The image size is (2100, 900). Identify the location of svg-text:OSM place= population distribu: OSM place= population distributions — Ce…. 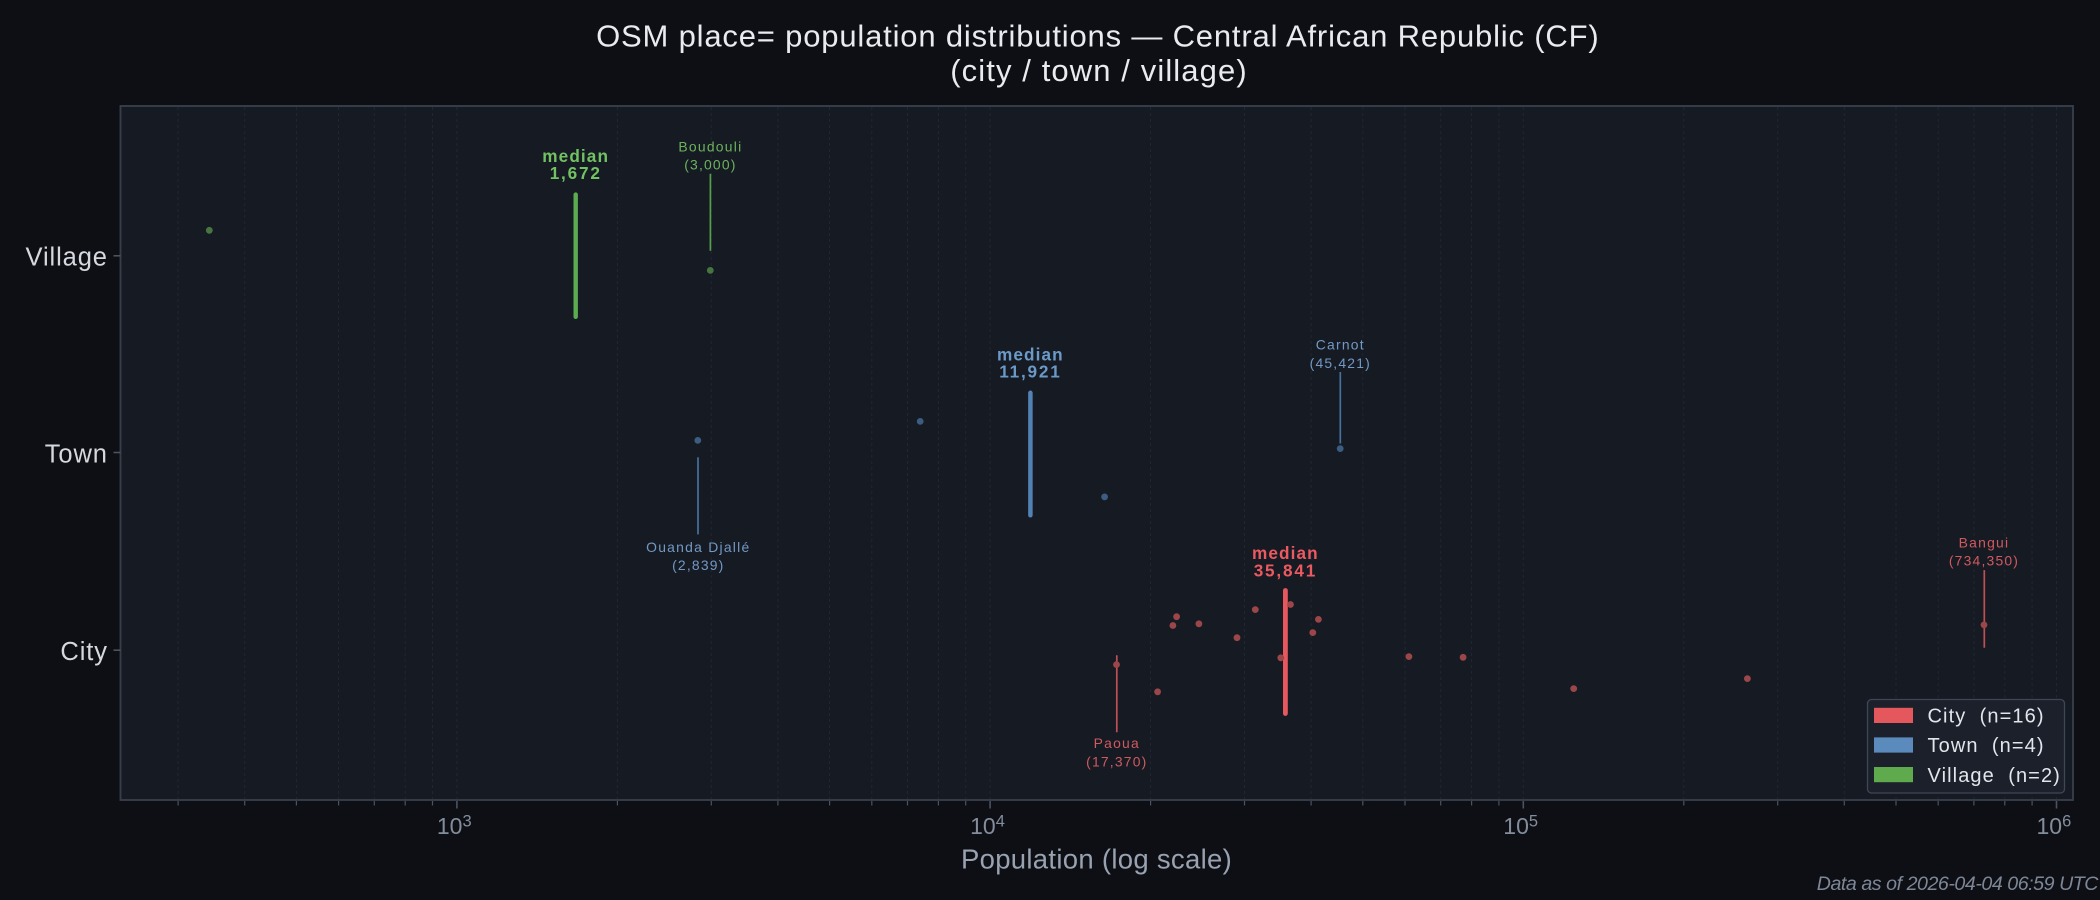
(1097, 35).